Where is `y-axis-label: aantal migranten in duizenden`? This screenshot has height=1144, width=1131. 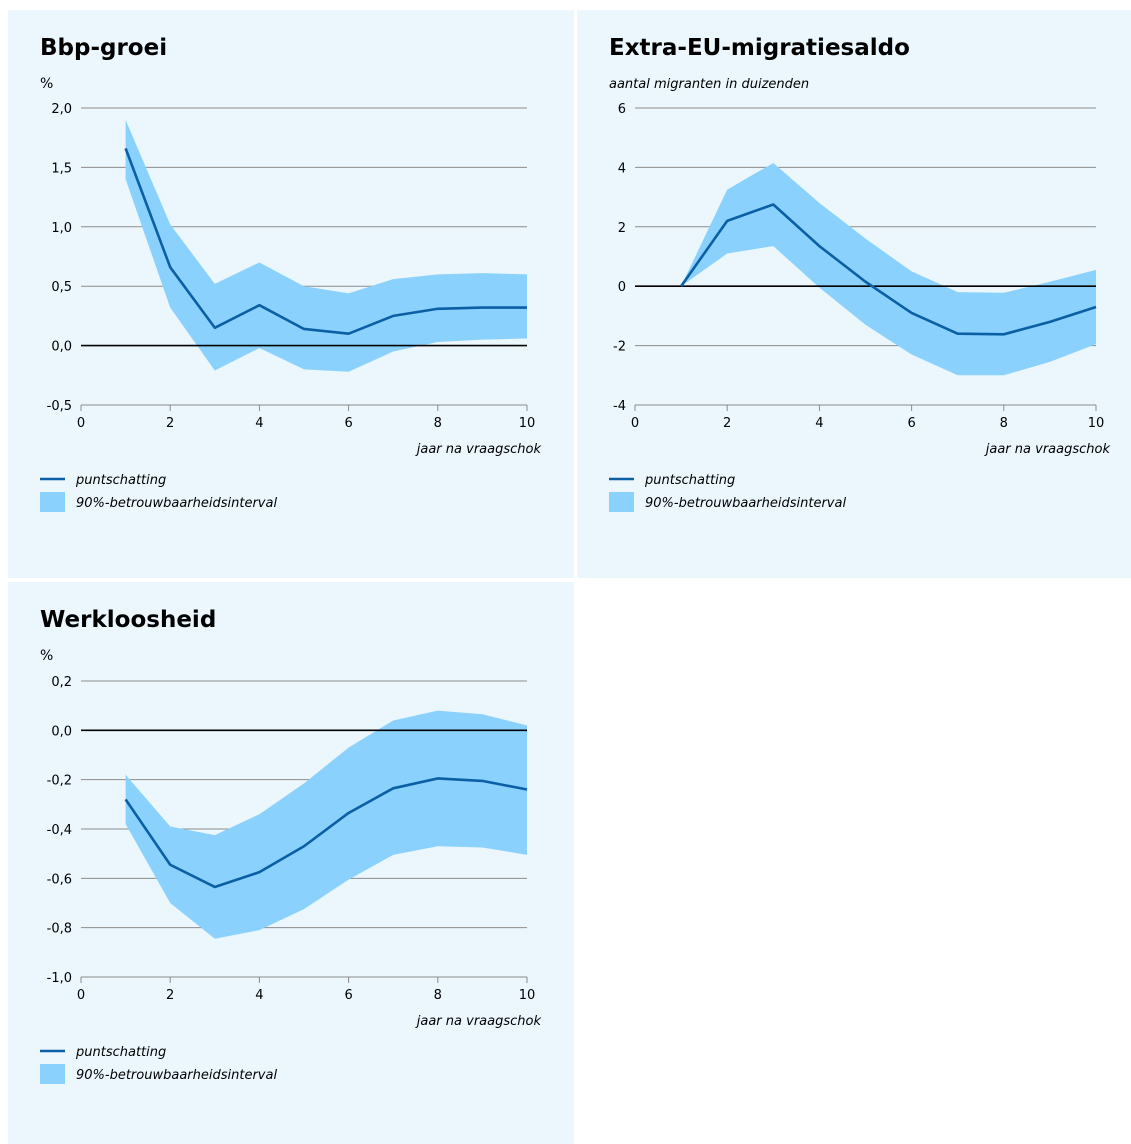
y-axis-label: aantal migranten in duizenden is located at coordinates (709, 84).